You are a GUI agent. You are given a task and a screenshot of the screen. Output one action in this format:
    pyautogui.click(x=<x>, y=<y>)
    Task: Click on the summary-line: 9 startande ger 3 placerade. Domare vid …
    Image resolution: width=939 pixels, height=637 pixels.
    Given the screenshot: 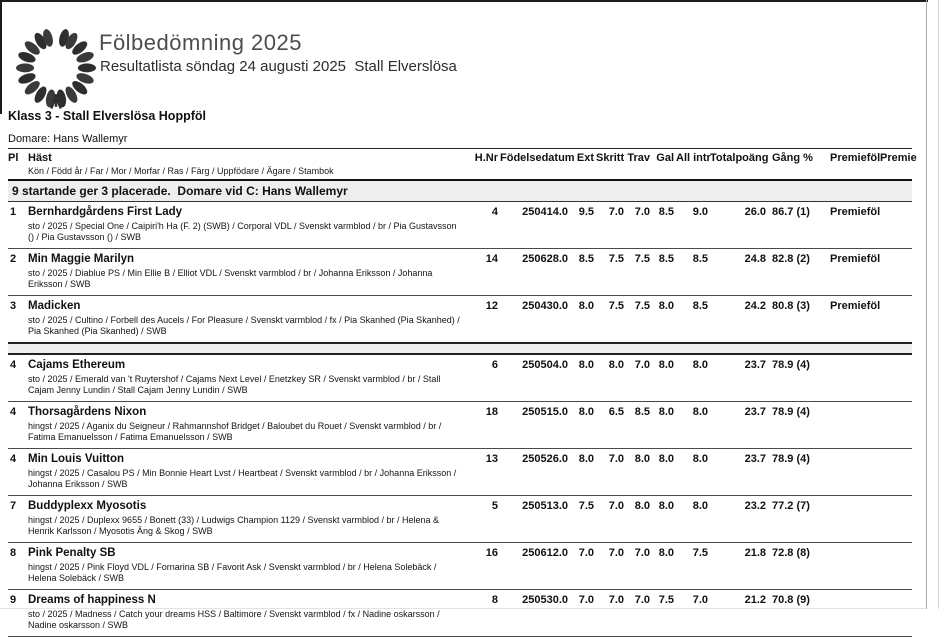 What is the action you would take?
    pyautogui.click(x=460, y=191)
    